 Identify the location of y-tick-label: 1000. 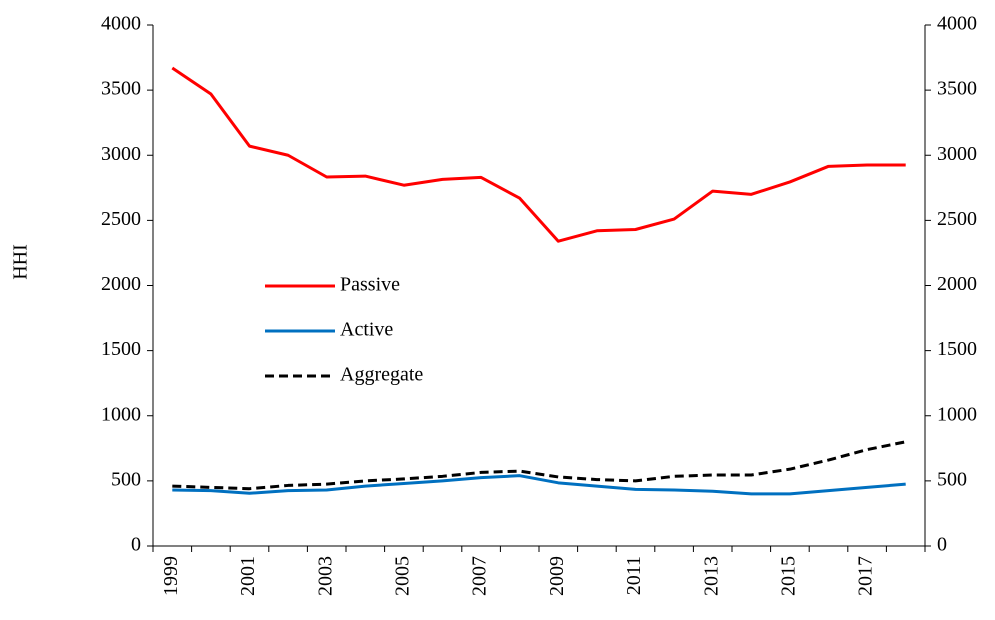
(121, 414).